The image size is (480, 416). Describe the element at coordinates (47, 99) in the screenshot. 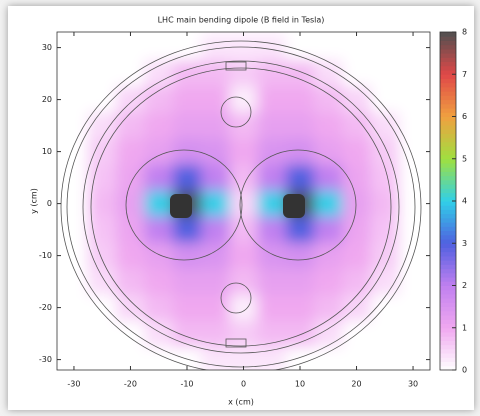

I see `y-tick-label: 20` at that location.